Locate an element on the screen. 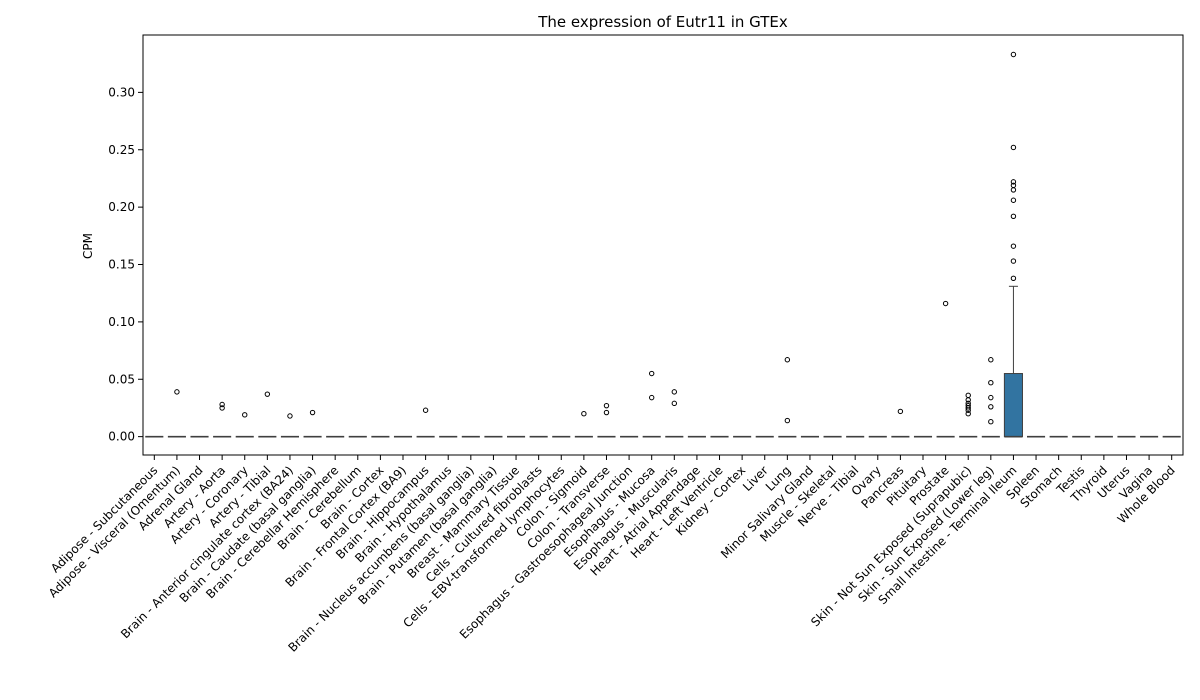 The width and height of the screenshot is (1200, 700). y-tick-label: 0.05 is located at coordinates (121, 379).